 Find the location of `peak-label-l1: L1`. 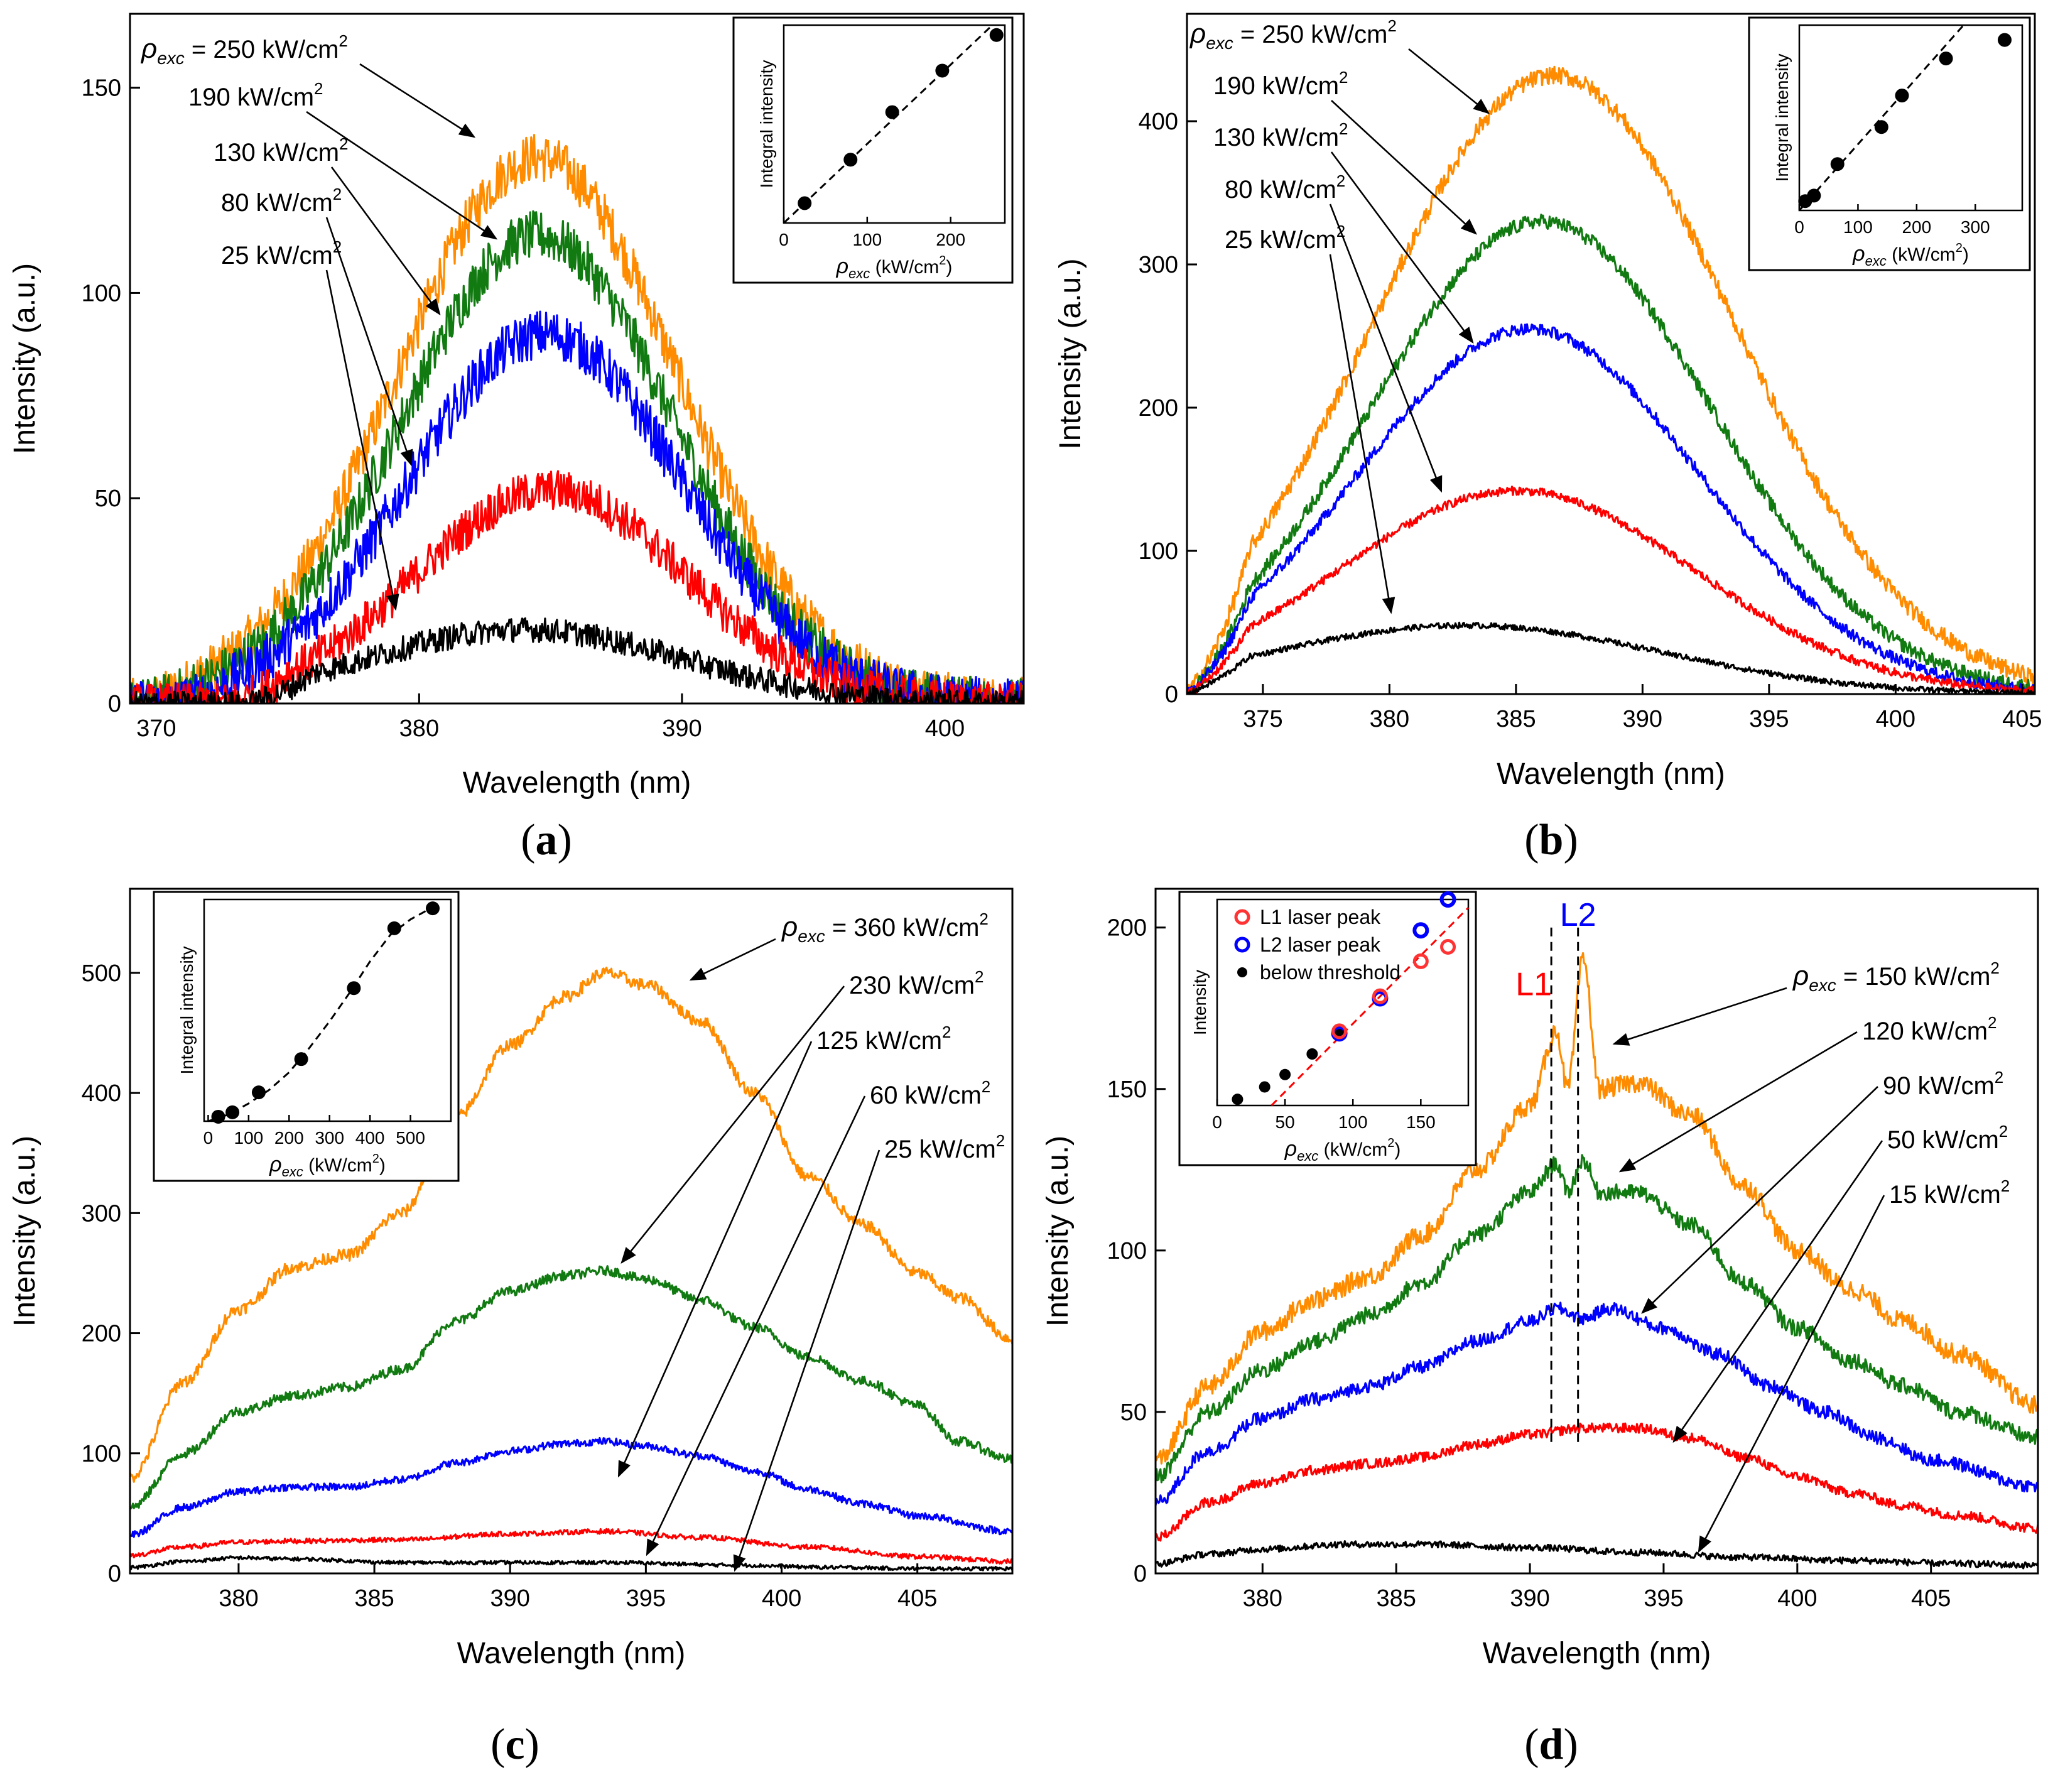

peak-label-l1: L1 is located at coordinates (1533, 985).